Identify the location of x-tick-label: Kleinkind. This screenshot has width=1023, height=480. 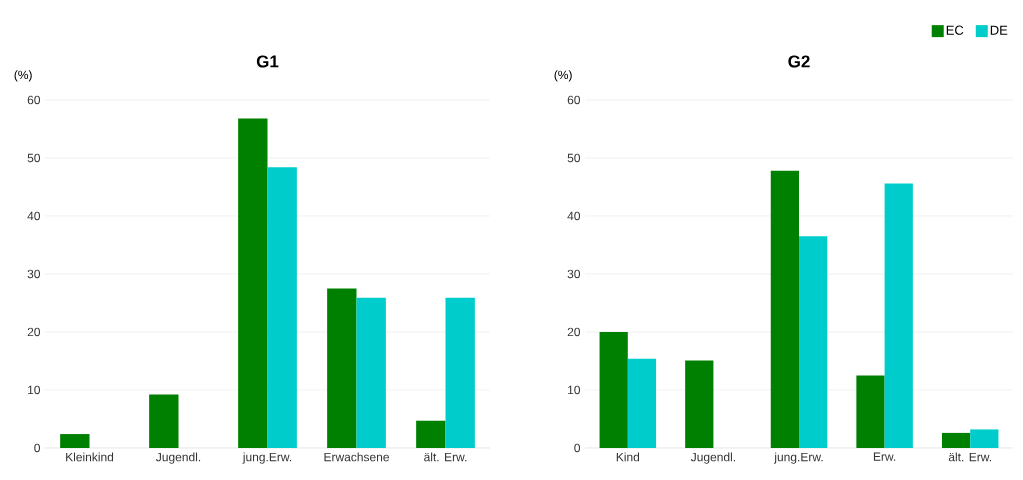
(90, 457).